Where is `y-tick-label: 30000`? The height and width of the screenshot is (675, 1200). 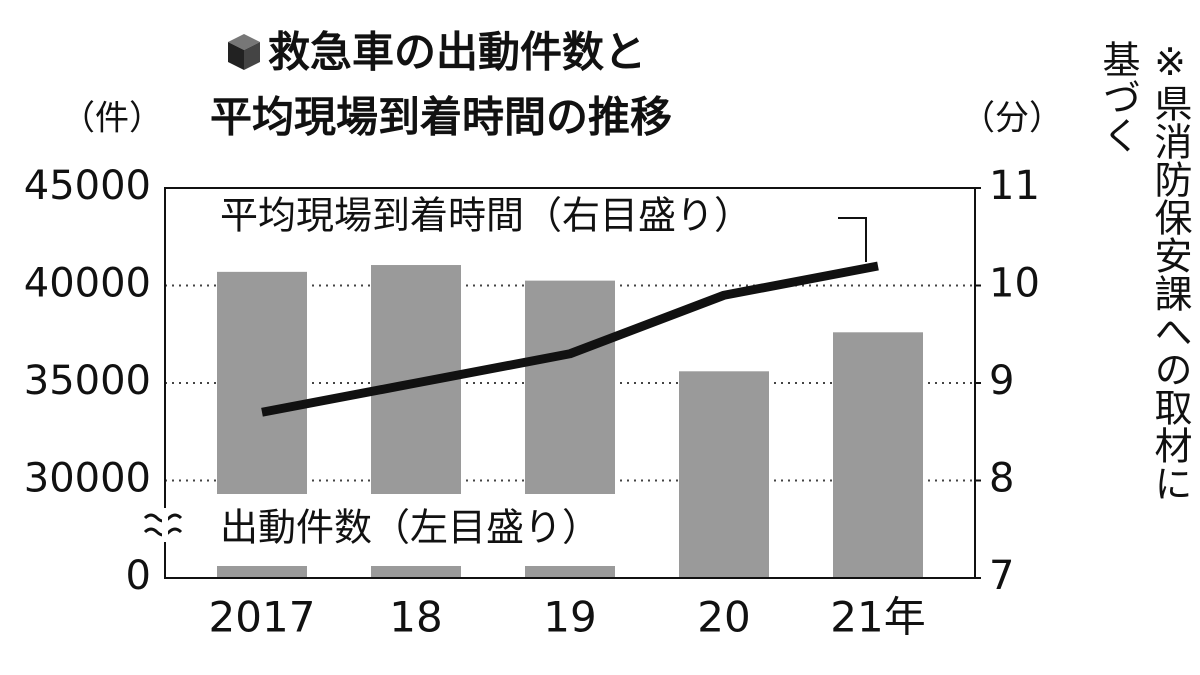
y-tick-label: 30000 is located at coordinates (87, 479).